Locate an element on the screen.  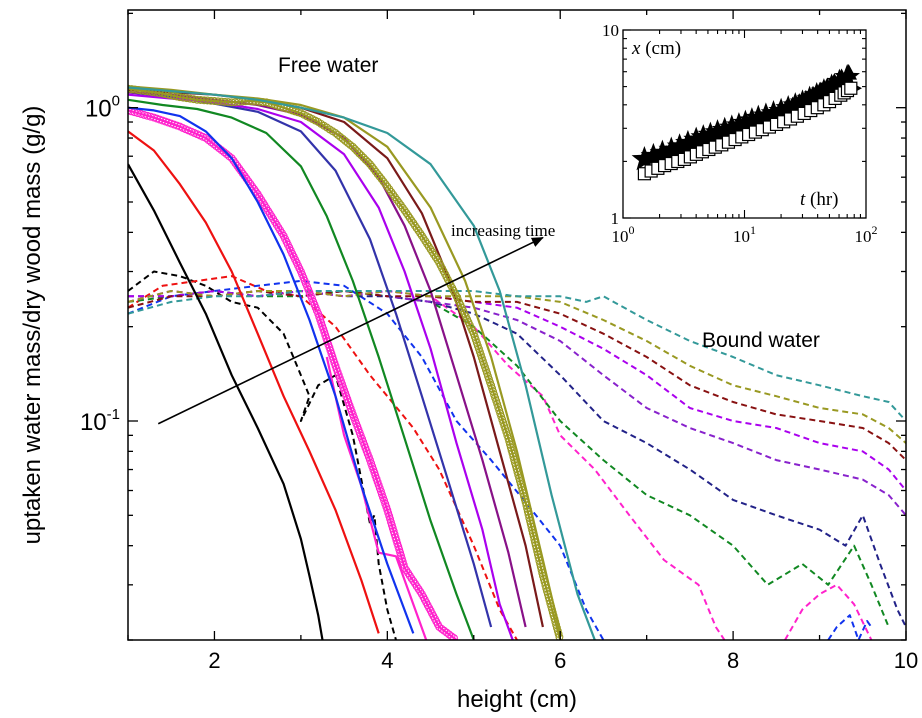
inset-y-tick-label: 10 is located at coordinates (610, 30).